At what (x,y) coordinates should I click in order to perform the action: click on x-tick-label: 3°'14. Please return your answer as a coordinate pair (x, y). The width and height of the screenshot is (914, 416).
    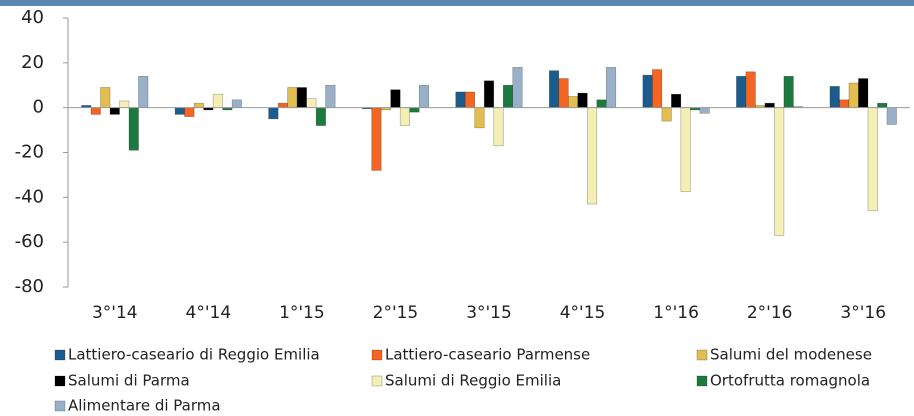
    Looking at the image, I should click on (115, 313).